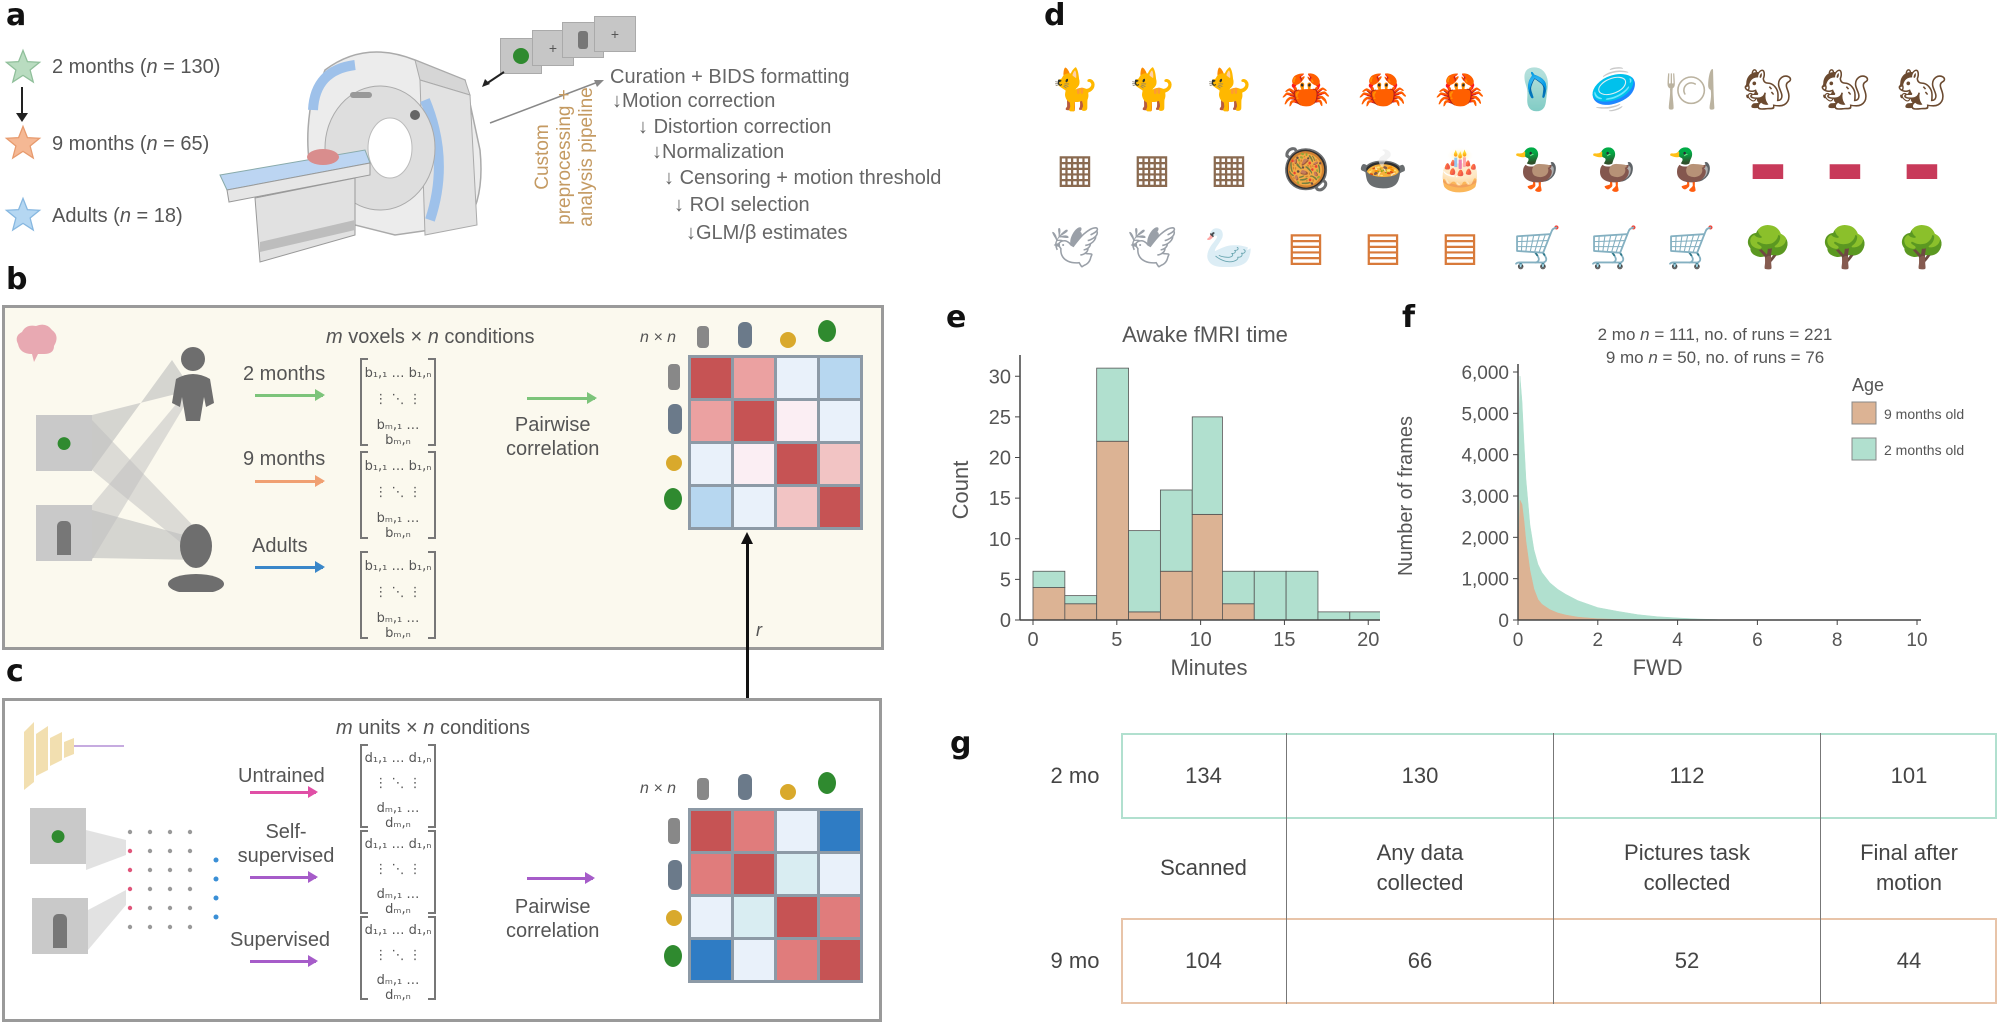 The width and height of the screenshot is (2000, 1024). Describe the element at coordinates (730, 77) in the screenshot. I see `pipeline-step: Curation + BIDS formatting` at that location.